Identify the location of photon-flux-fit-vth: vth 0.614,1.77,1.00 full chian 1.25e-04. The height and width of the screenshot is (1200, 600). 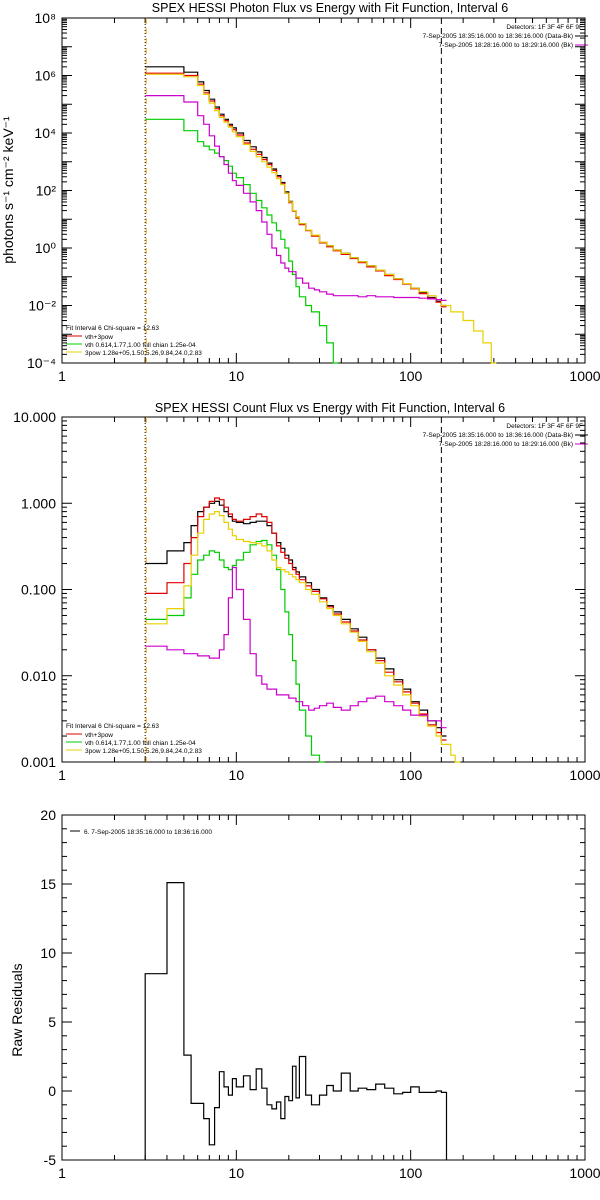
(140, 345).